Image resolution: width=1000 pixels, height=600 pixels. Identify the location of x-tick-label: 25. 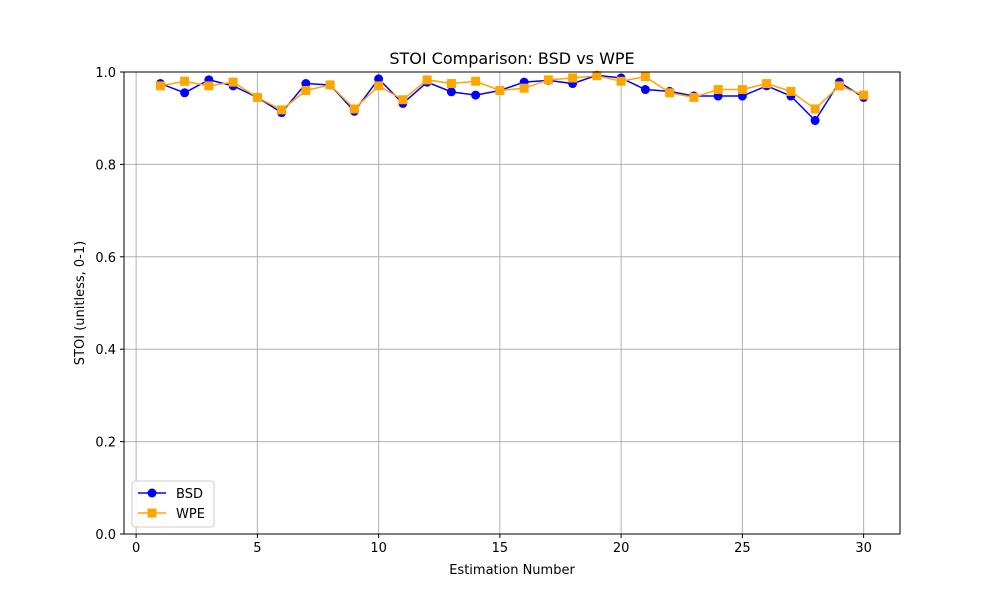
(742, 548).